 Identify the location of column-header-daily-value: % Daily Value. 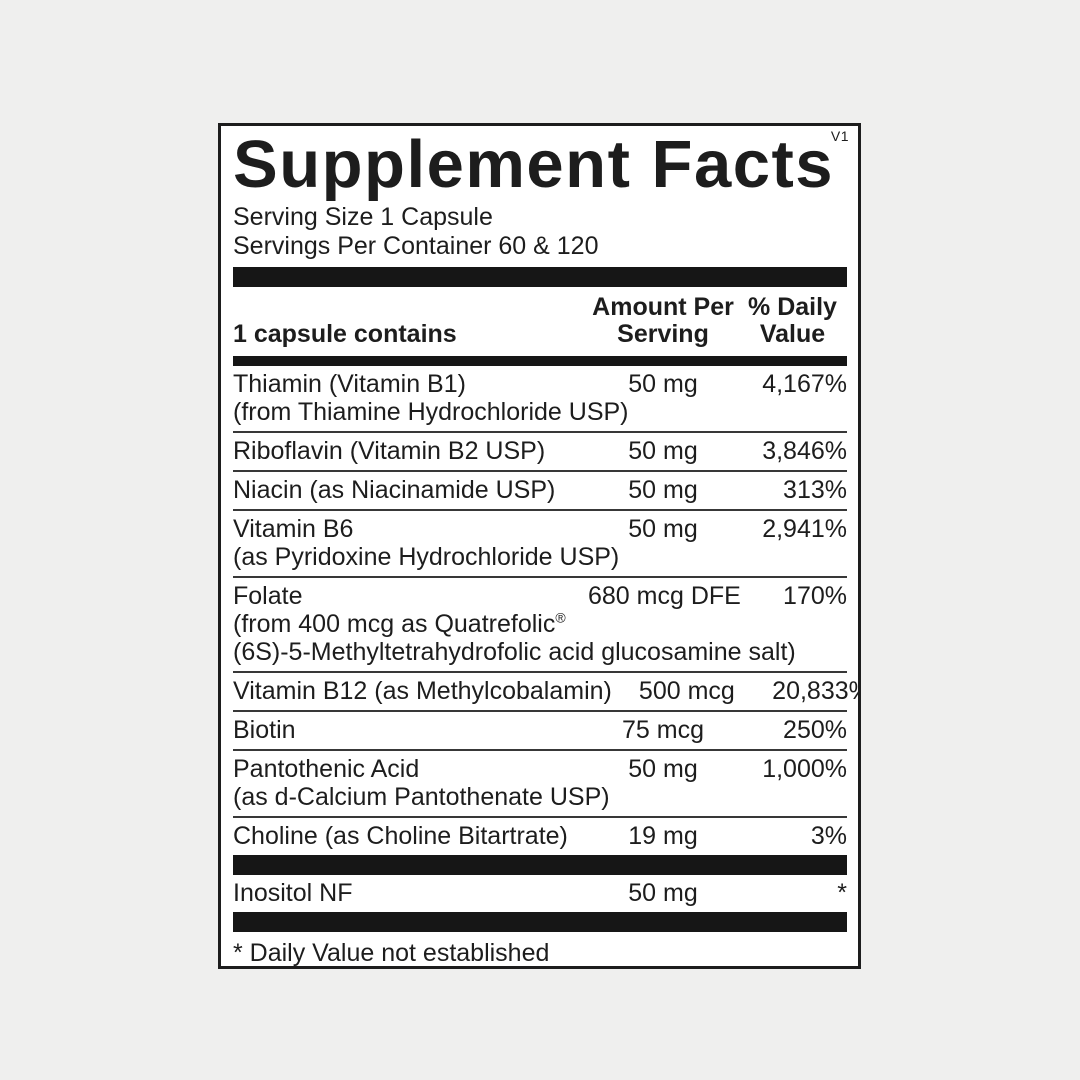
(792, 321).